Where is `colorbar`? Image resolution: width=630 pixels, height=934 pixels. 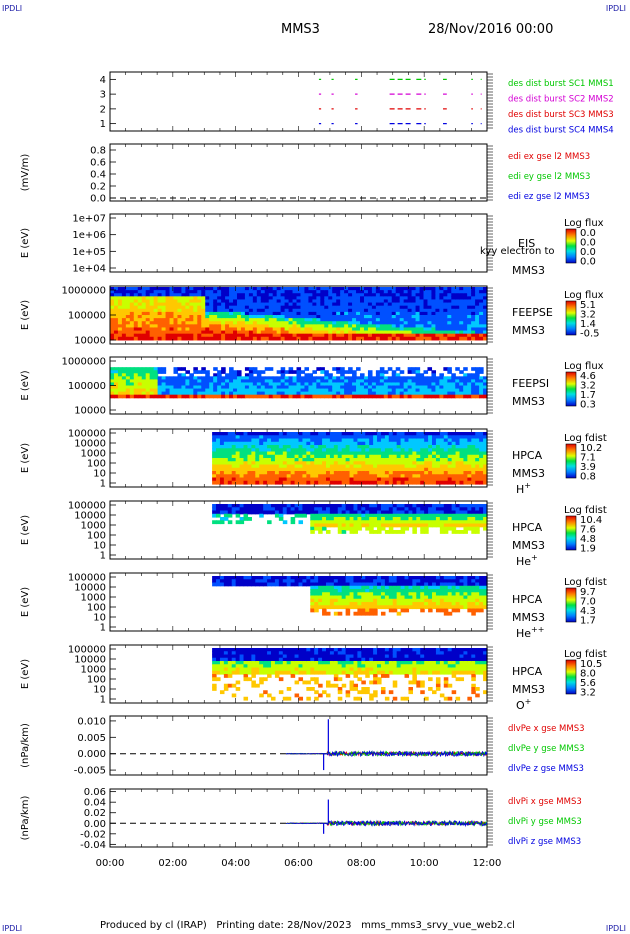 colorbar is located at coordinates (571, 389).